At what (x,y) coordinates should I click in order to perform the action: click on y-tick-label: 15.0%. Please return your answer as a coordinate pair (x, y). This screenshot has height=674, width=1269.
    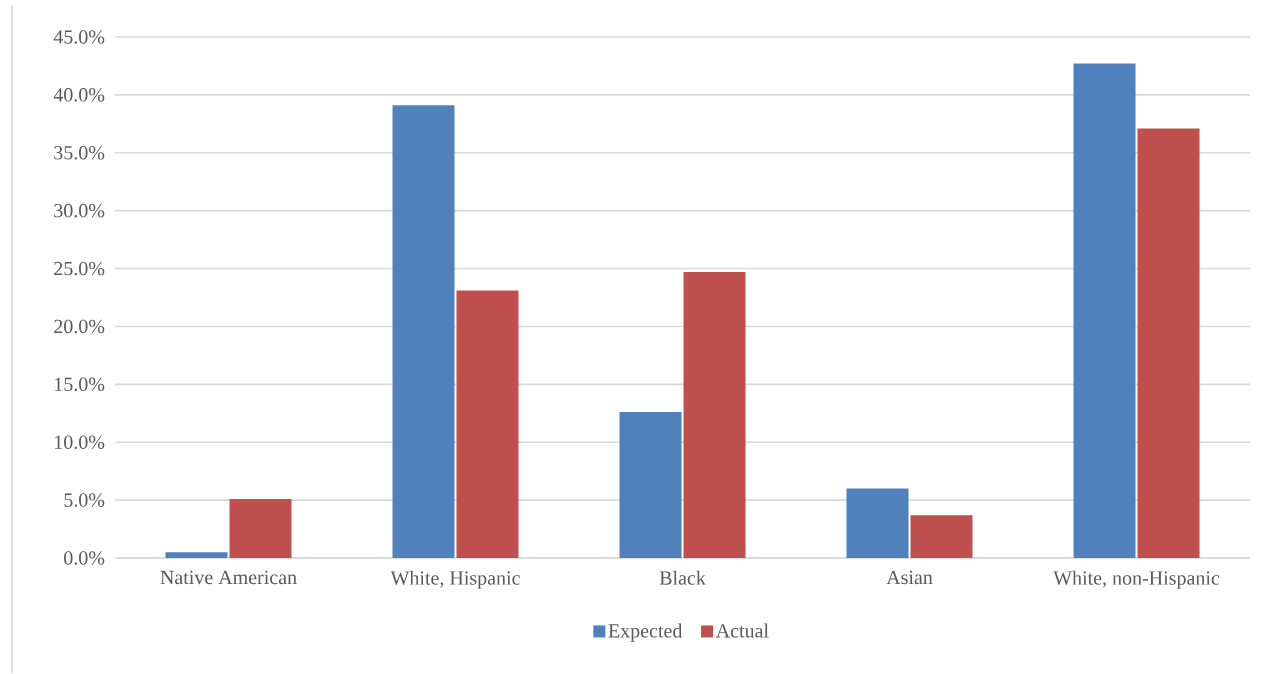
    Looking at the image, I should click on (80, 384).